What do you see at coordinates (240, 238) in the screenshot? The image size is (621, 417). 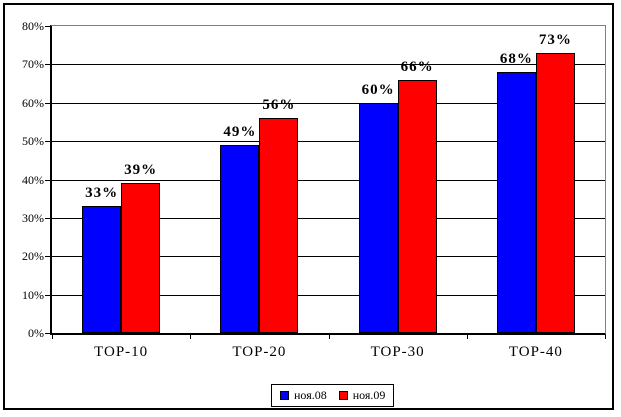 I see `bar-ноя.08-top-20` at bounding box center [240, 238].